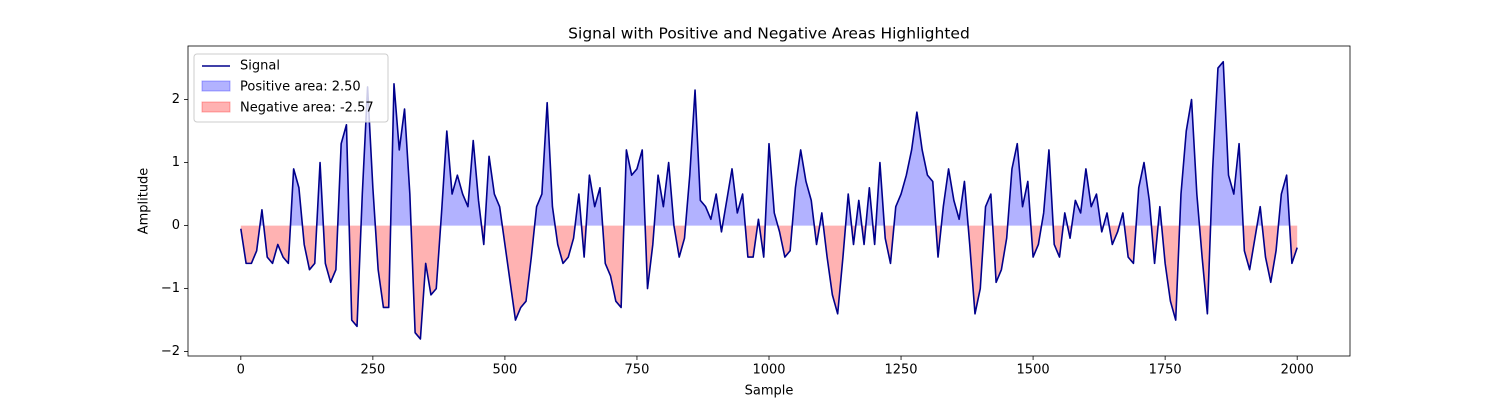 The height and width of the screenshot is (404, 1500). What do you see at coordinates (300, 87) in the screenshot?
I see `legend-label: Positive area: 2.50` at bounding box center [300, 87].